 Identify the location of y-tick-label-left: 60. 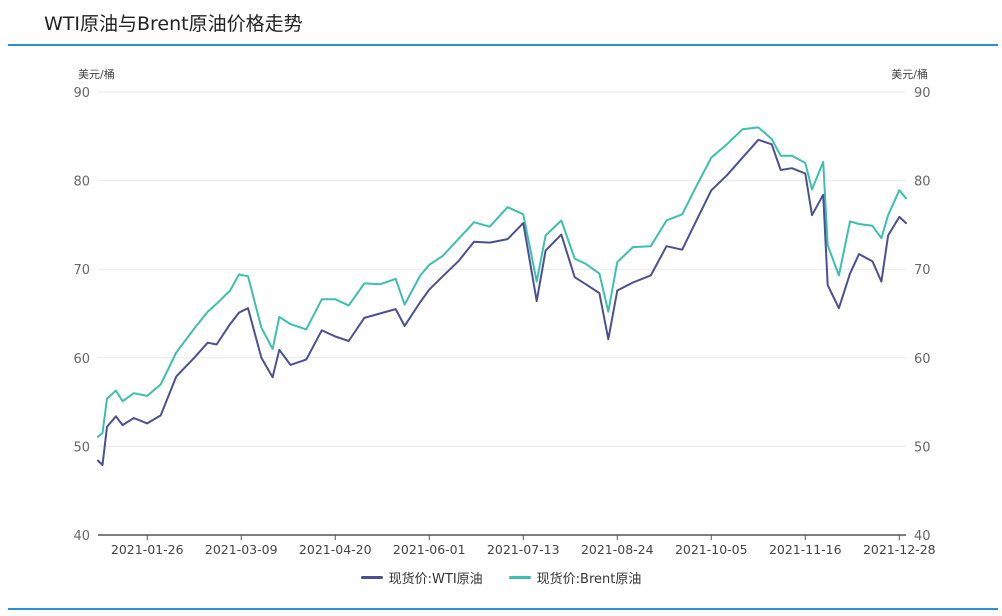
(81, 359).